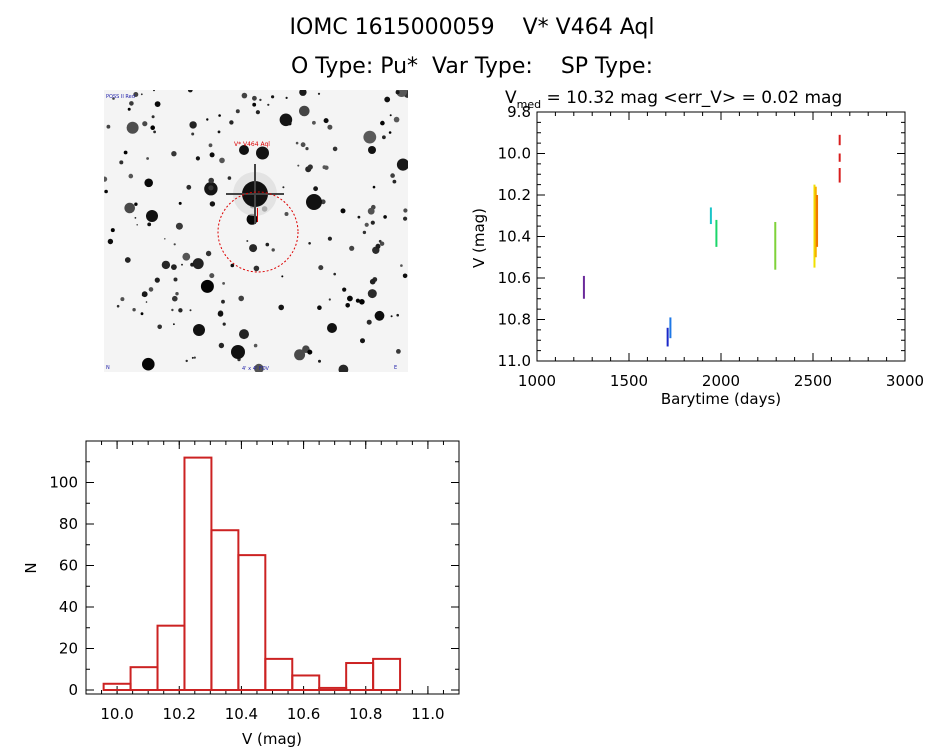 The image size is (944, 747). I want to click on corner-label-top-left: POSS II Red, so click(120, 97).